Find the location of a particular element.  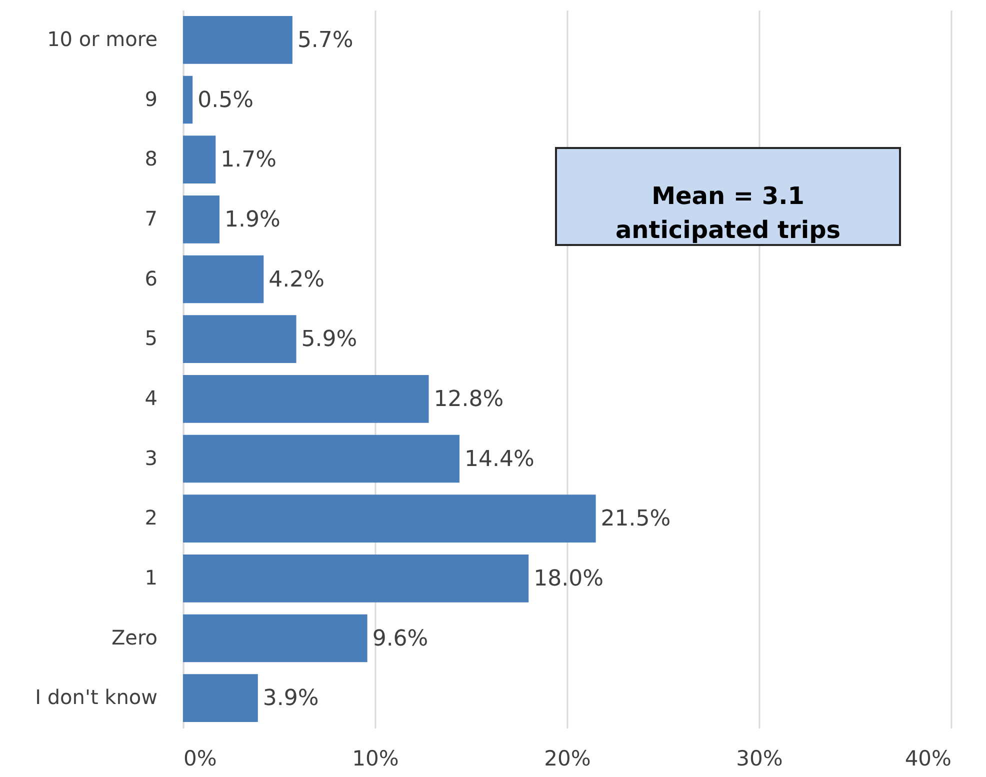

data-label: 12.8% is located at coordinates (469, 399).